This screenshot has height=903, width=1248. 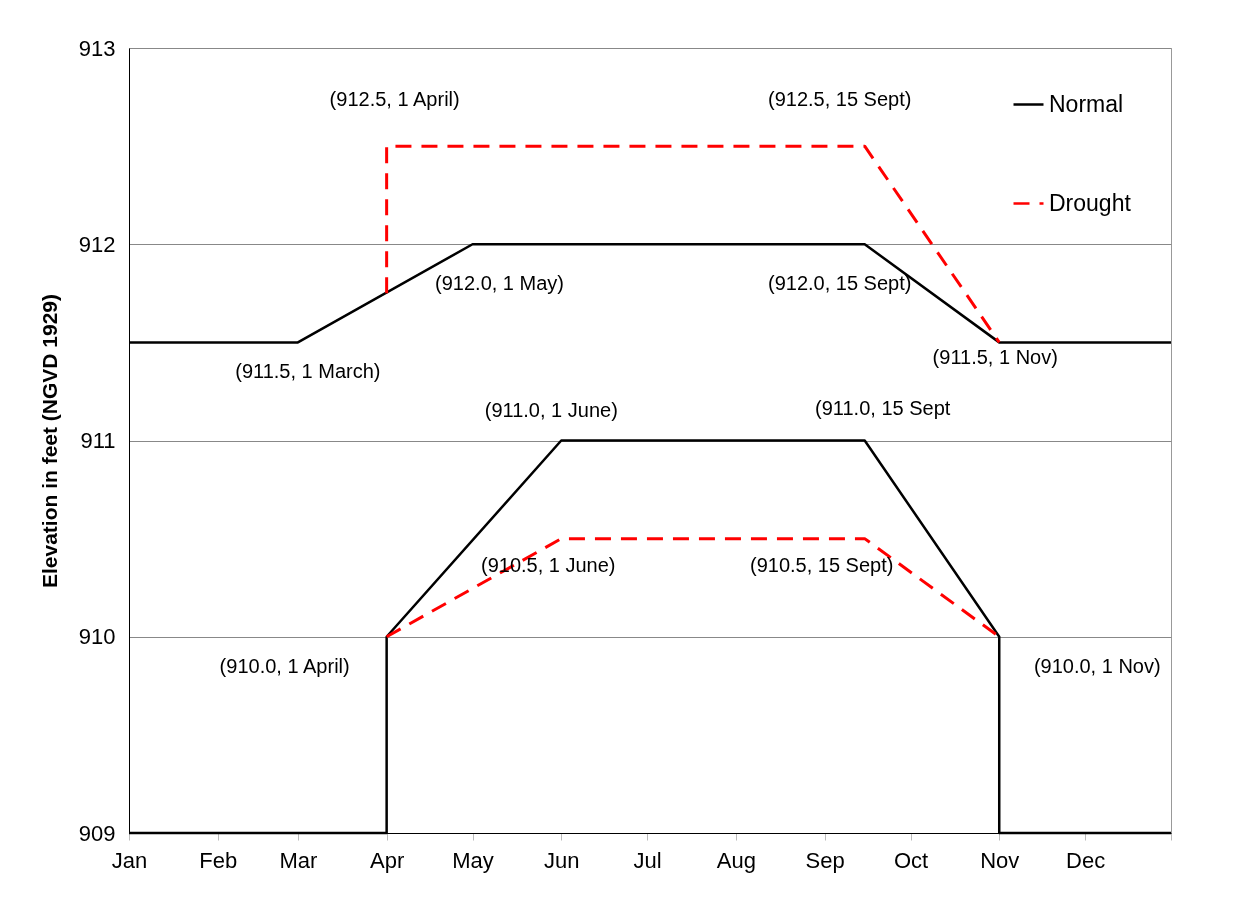 What do you see at coordinates (821, 564) in the screenshot?
I see `annotation: (910.5, 15 Sept)` at bounding box center [821, 564].